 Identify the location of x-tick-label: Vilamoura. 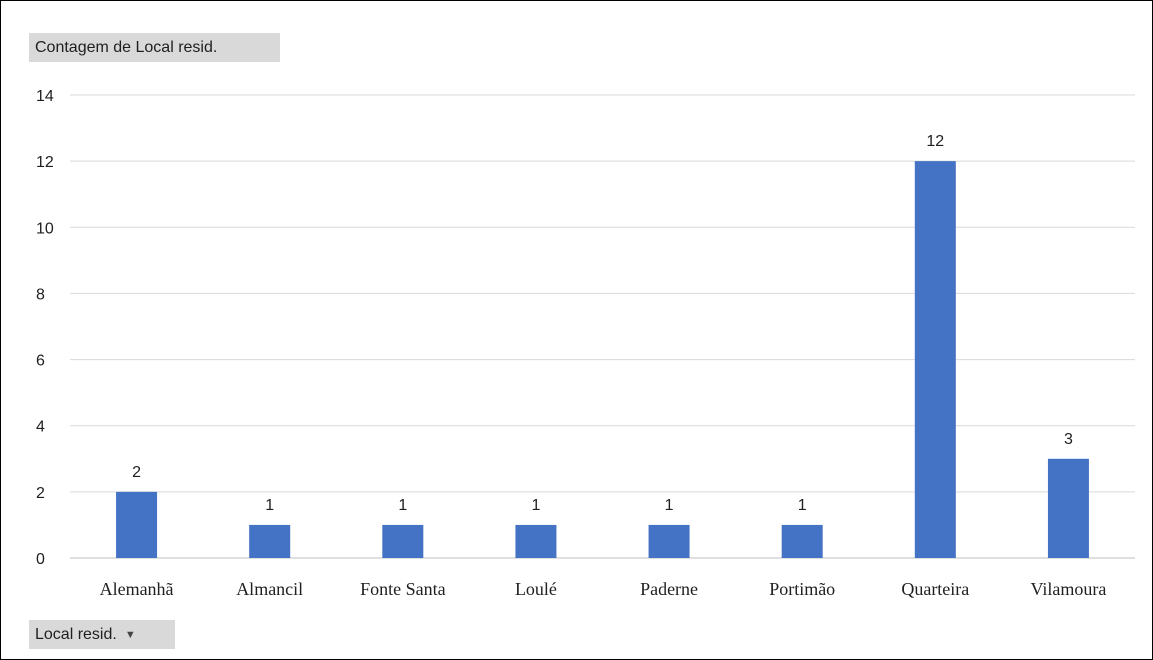
(1068, 589).